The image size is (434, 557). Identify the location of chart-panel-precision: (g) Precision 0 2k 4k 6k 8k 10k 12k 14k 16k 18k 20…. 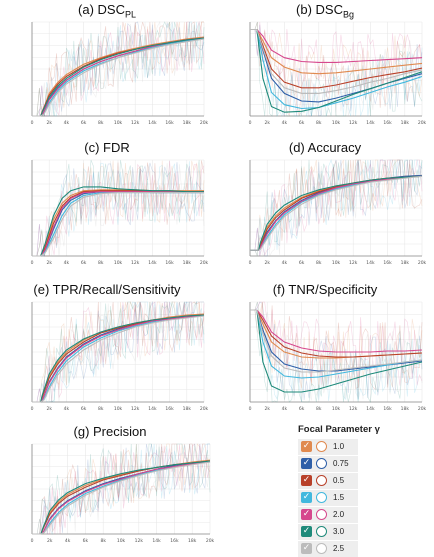
(110, 485).